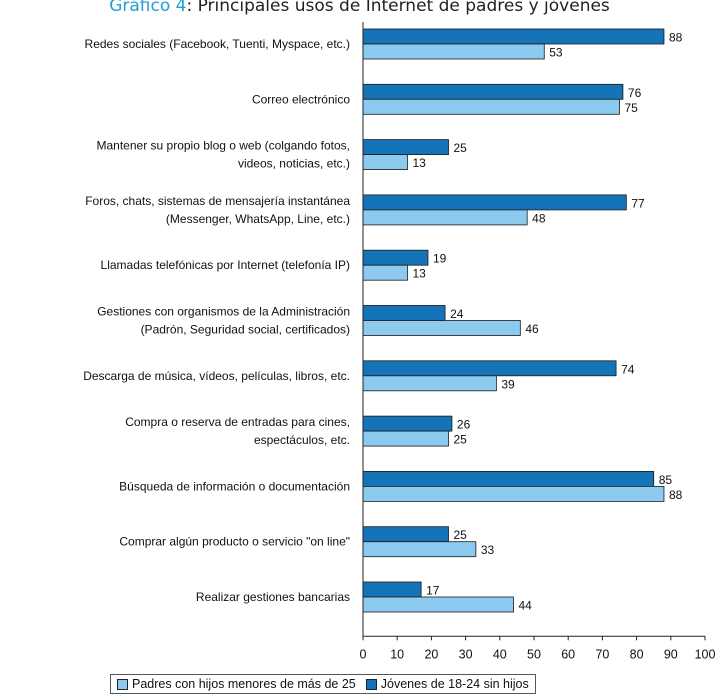 The height and width of the screenshot is (700, 719). I want to click on data-label: 53, so click(556, 53).